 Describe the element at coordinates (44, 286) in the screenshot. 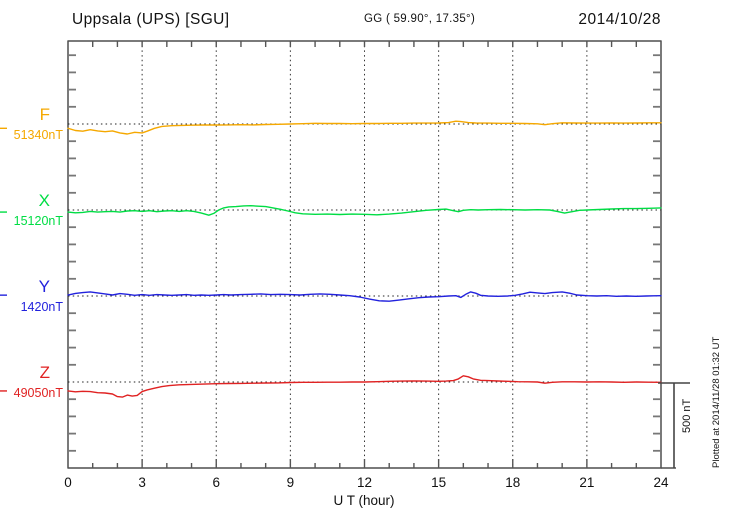

I see `series-label-Y: Y` at that location.